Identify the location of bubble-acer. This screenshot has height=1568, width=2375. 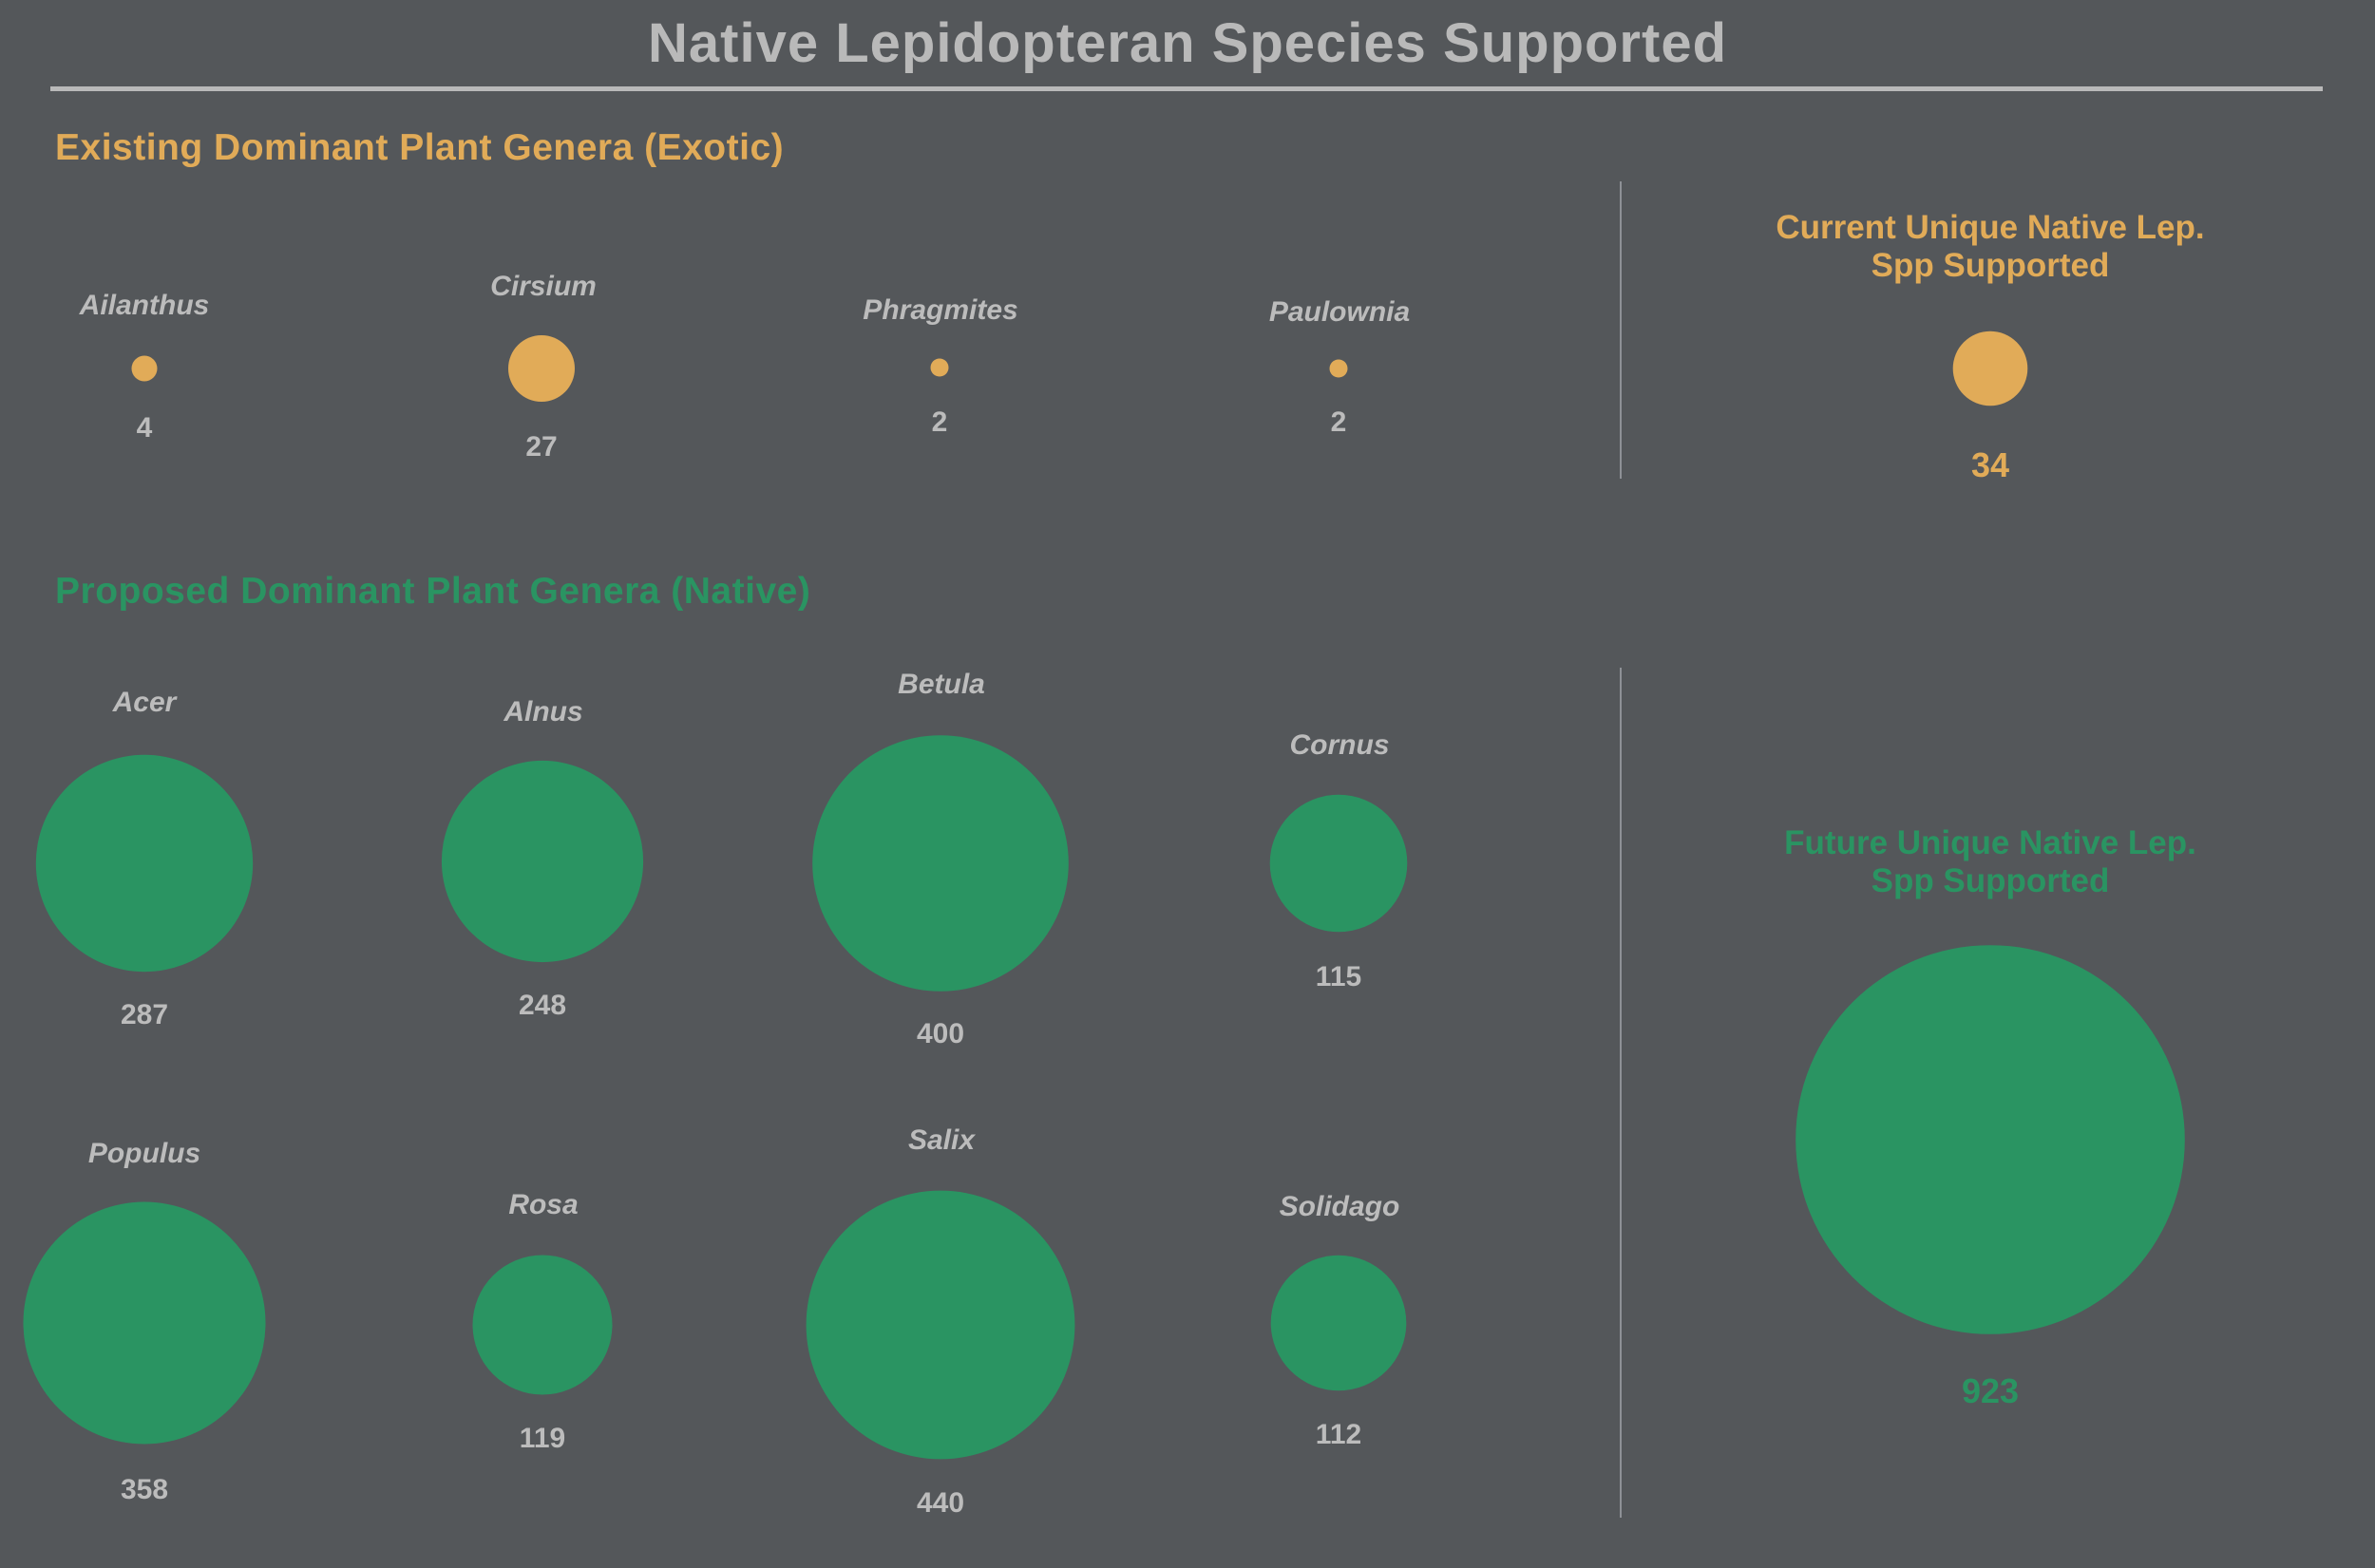
(144, 863).